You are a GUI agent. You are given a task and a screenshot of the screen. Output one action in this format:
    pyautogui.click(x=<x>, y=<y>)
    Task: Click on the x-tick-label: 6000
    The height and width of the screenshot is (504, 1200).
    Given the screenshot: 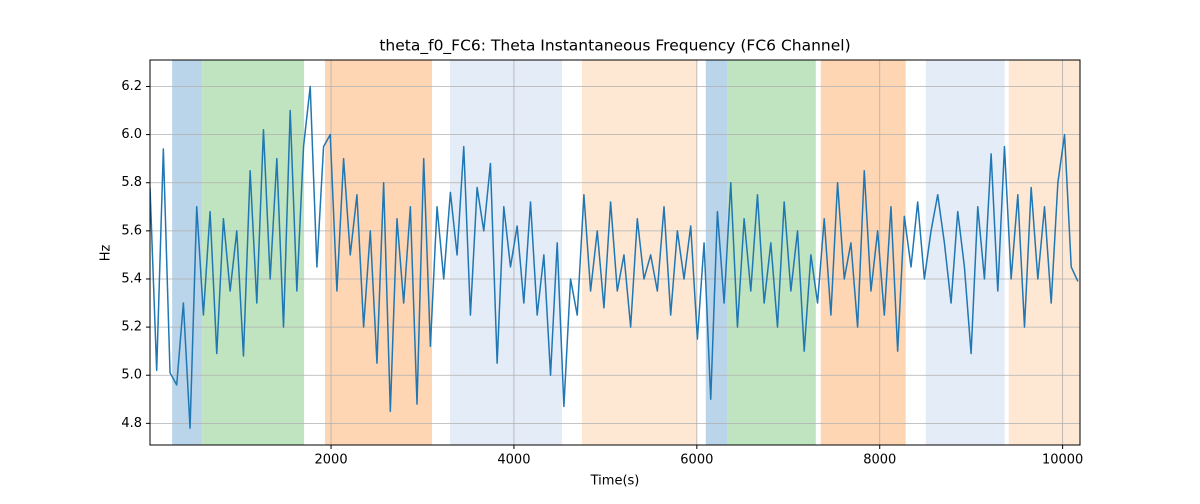 What is the action you would take?
    pyautogui.click(x=696, y=460)
    